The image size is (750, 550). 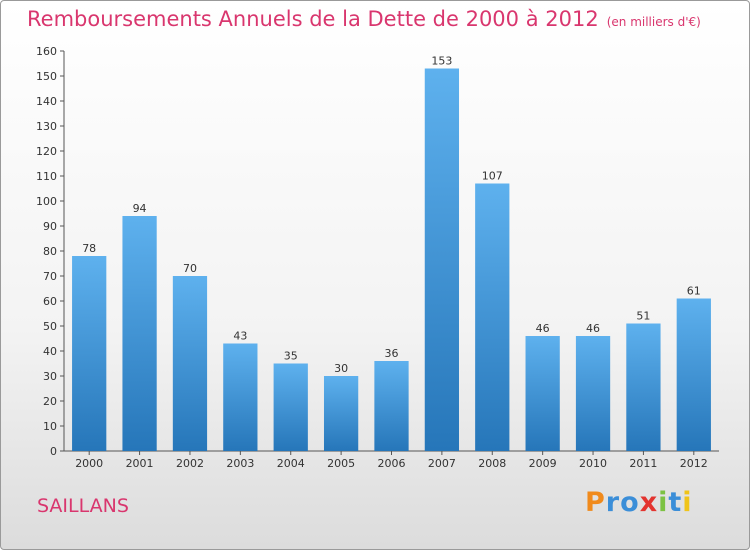 I want to click on y-tick-label: 10, so click(x=50, y=426).